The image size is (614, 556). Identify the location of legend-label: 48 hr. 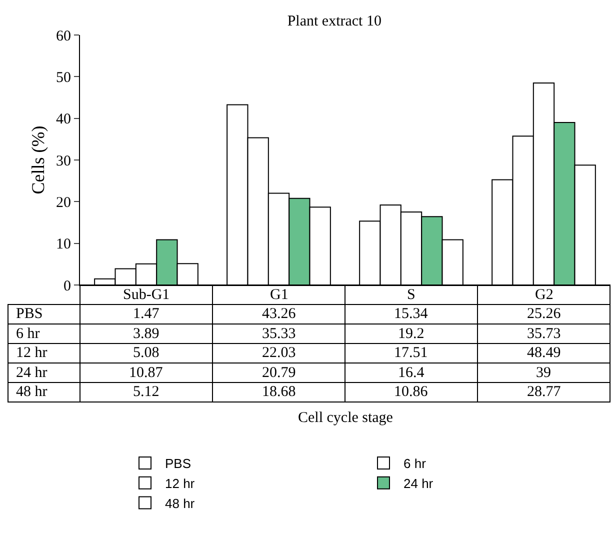
(180, 503).